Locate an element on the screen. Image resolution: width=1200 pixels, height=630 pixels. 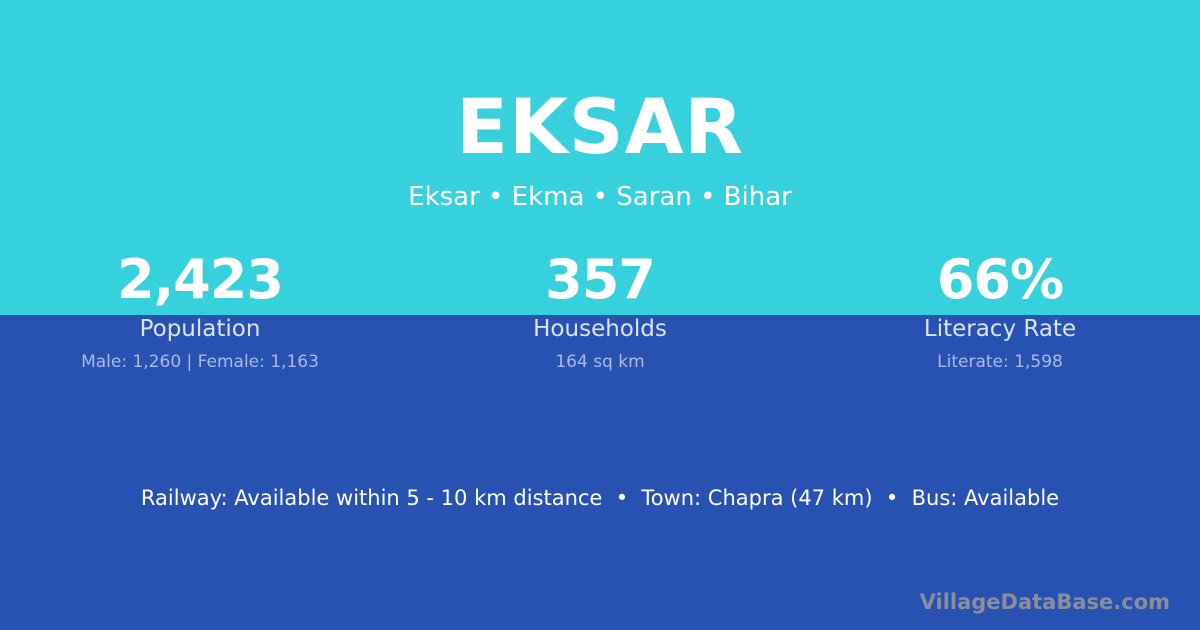
stat-value: 357 is located at coordinates (600, 279).